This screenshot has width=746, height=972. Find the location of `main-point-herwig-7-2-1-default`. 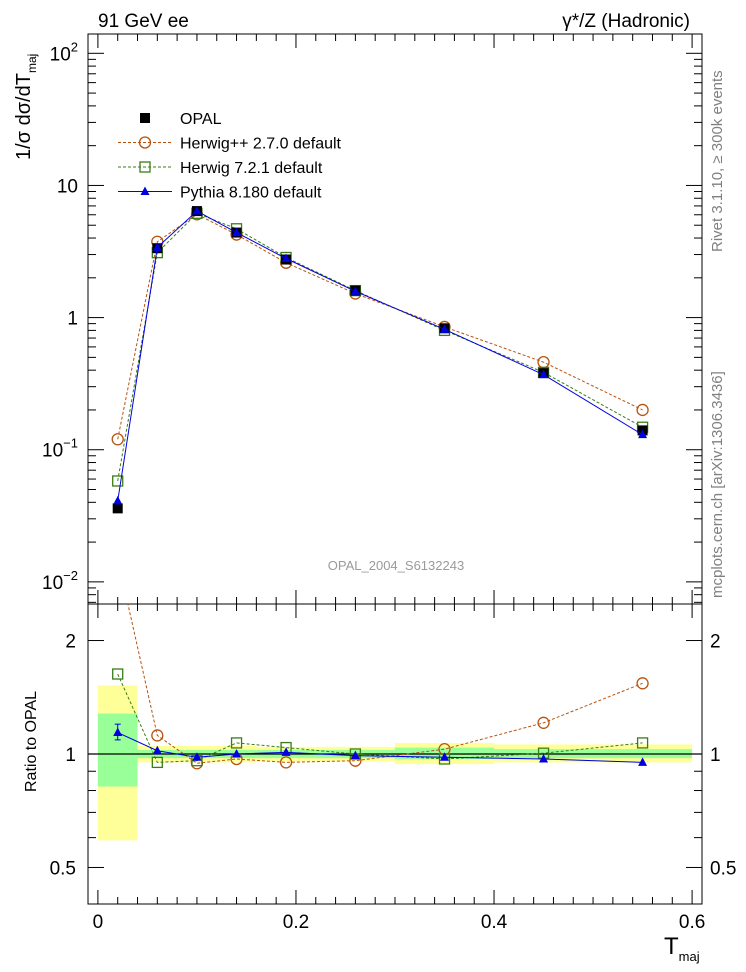

main-point-herwig-7-2-1-default is located at coordinates (118, 481).